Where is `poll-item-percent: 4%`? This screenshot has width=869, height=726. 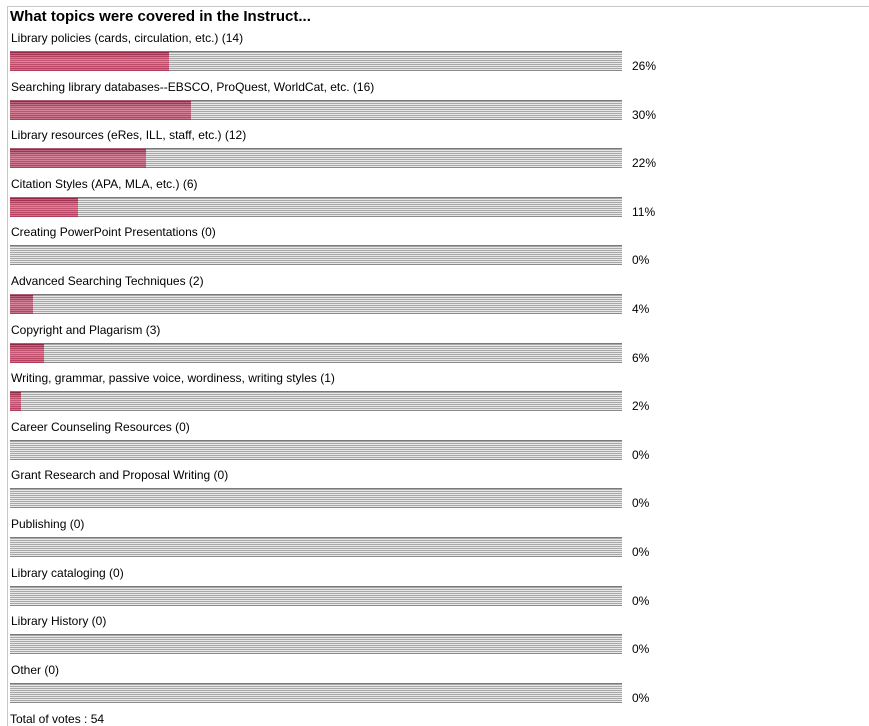 poll-item-percent: 4% is located at coordinates (641, 309).